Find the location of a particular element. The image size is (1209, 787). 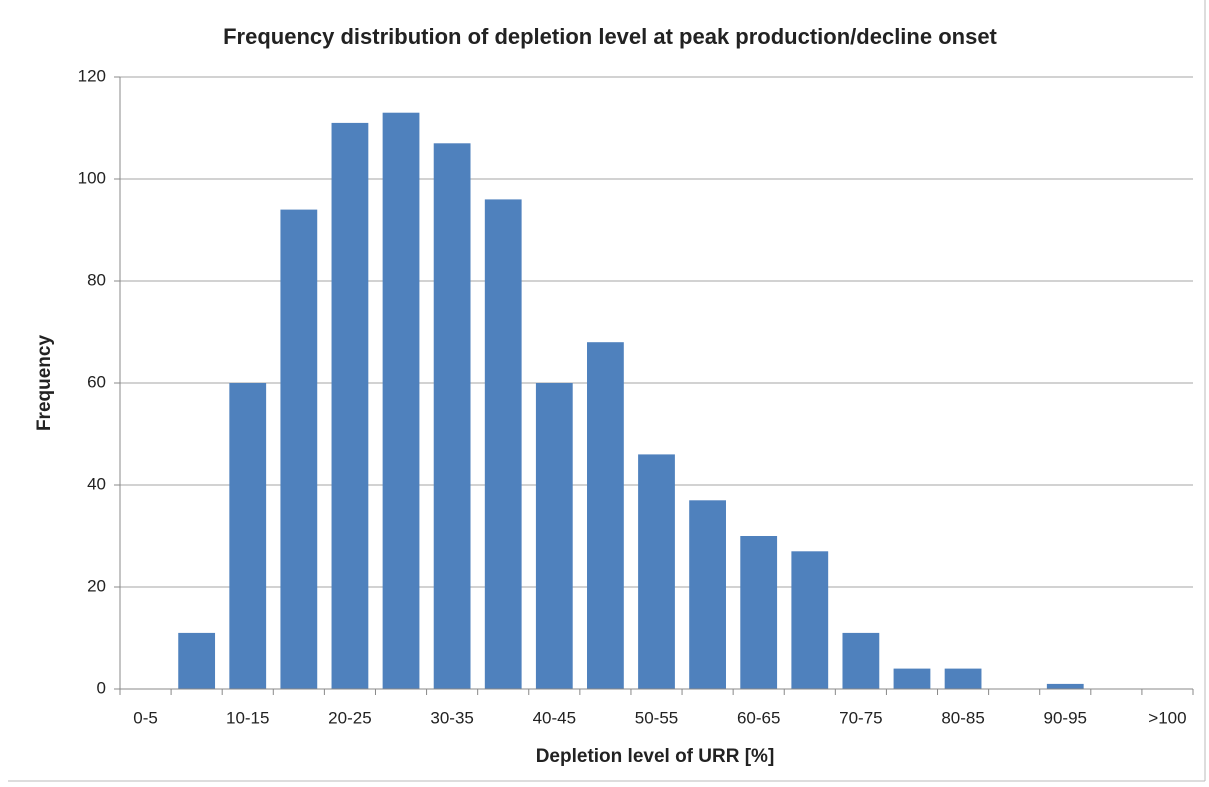

x-tick-label: 90-95 is located at coordinates (1065, 717).